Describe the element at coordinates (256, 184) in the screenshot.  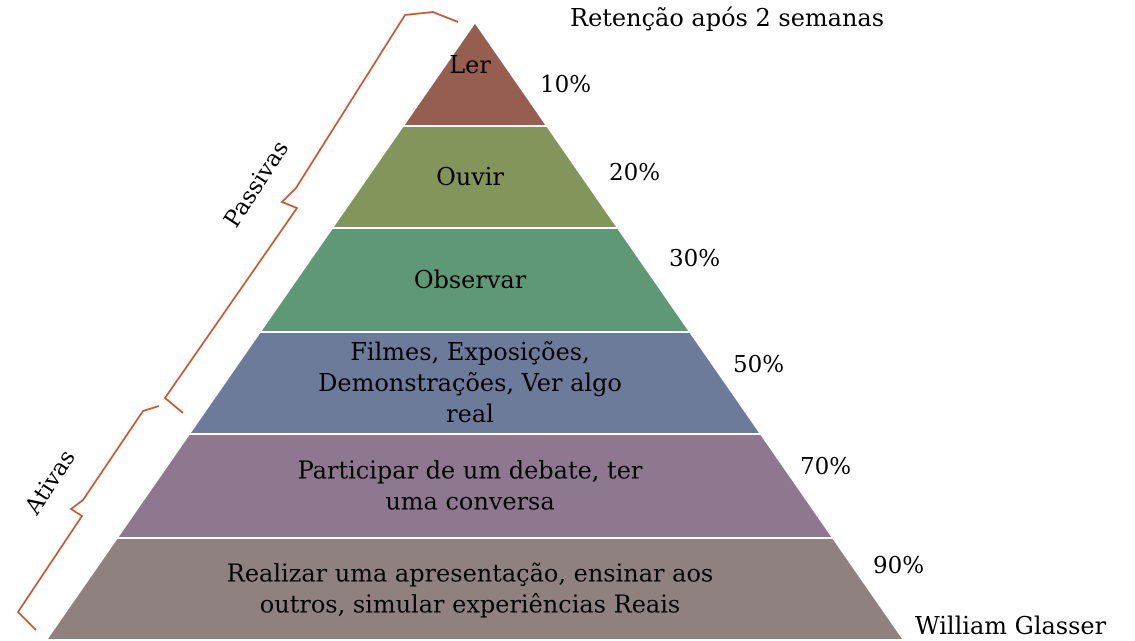
I see `passive-label: Passivas` at that location.